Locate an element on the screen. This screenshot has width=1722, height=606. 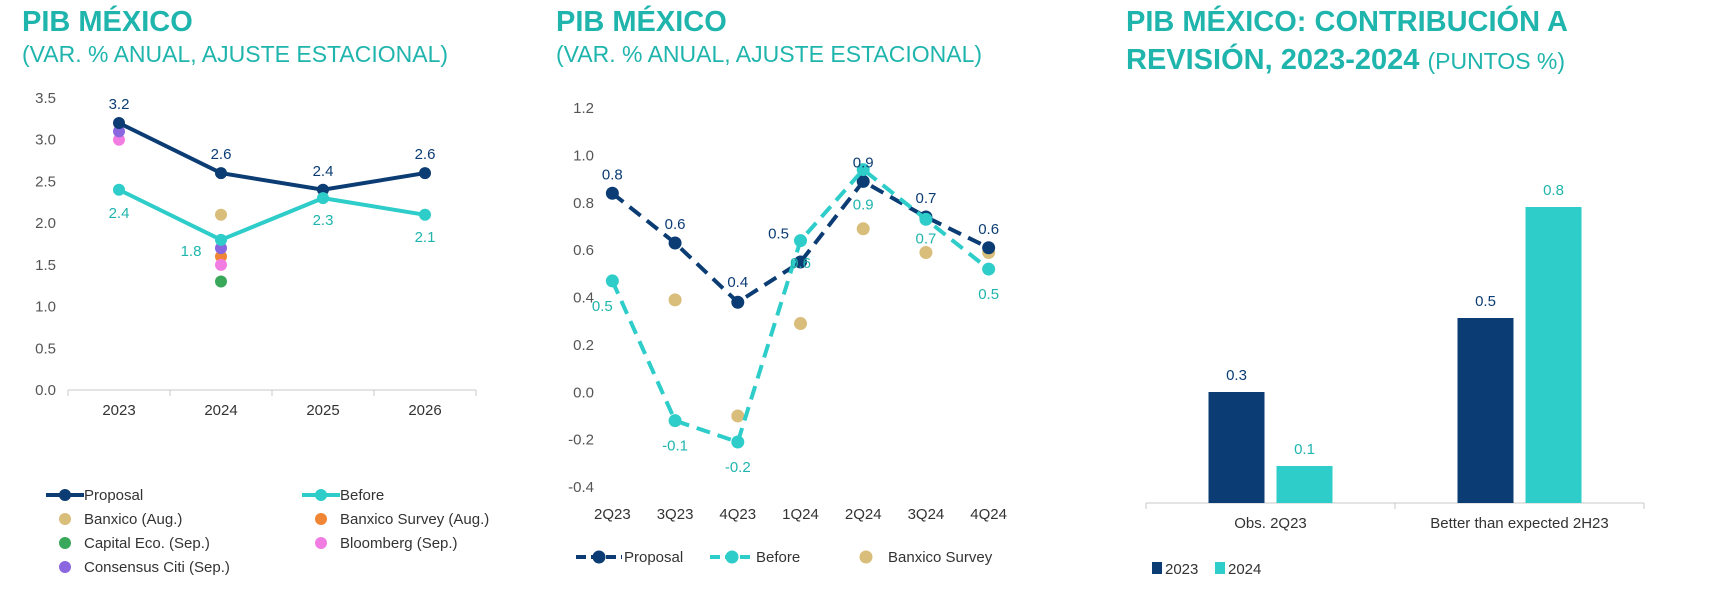
middle-chart-subtitle: (VAR. % ANUAL, AJUSTE ESTACIONAL) is located at coordinates (769, 54).